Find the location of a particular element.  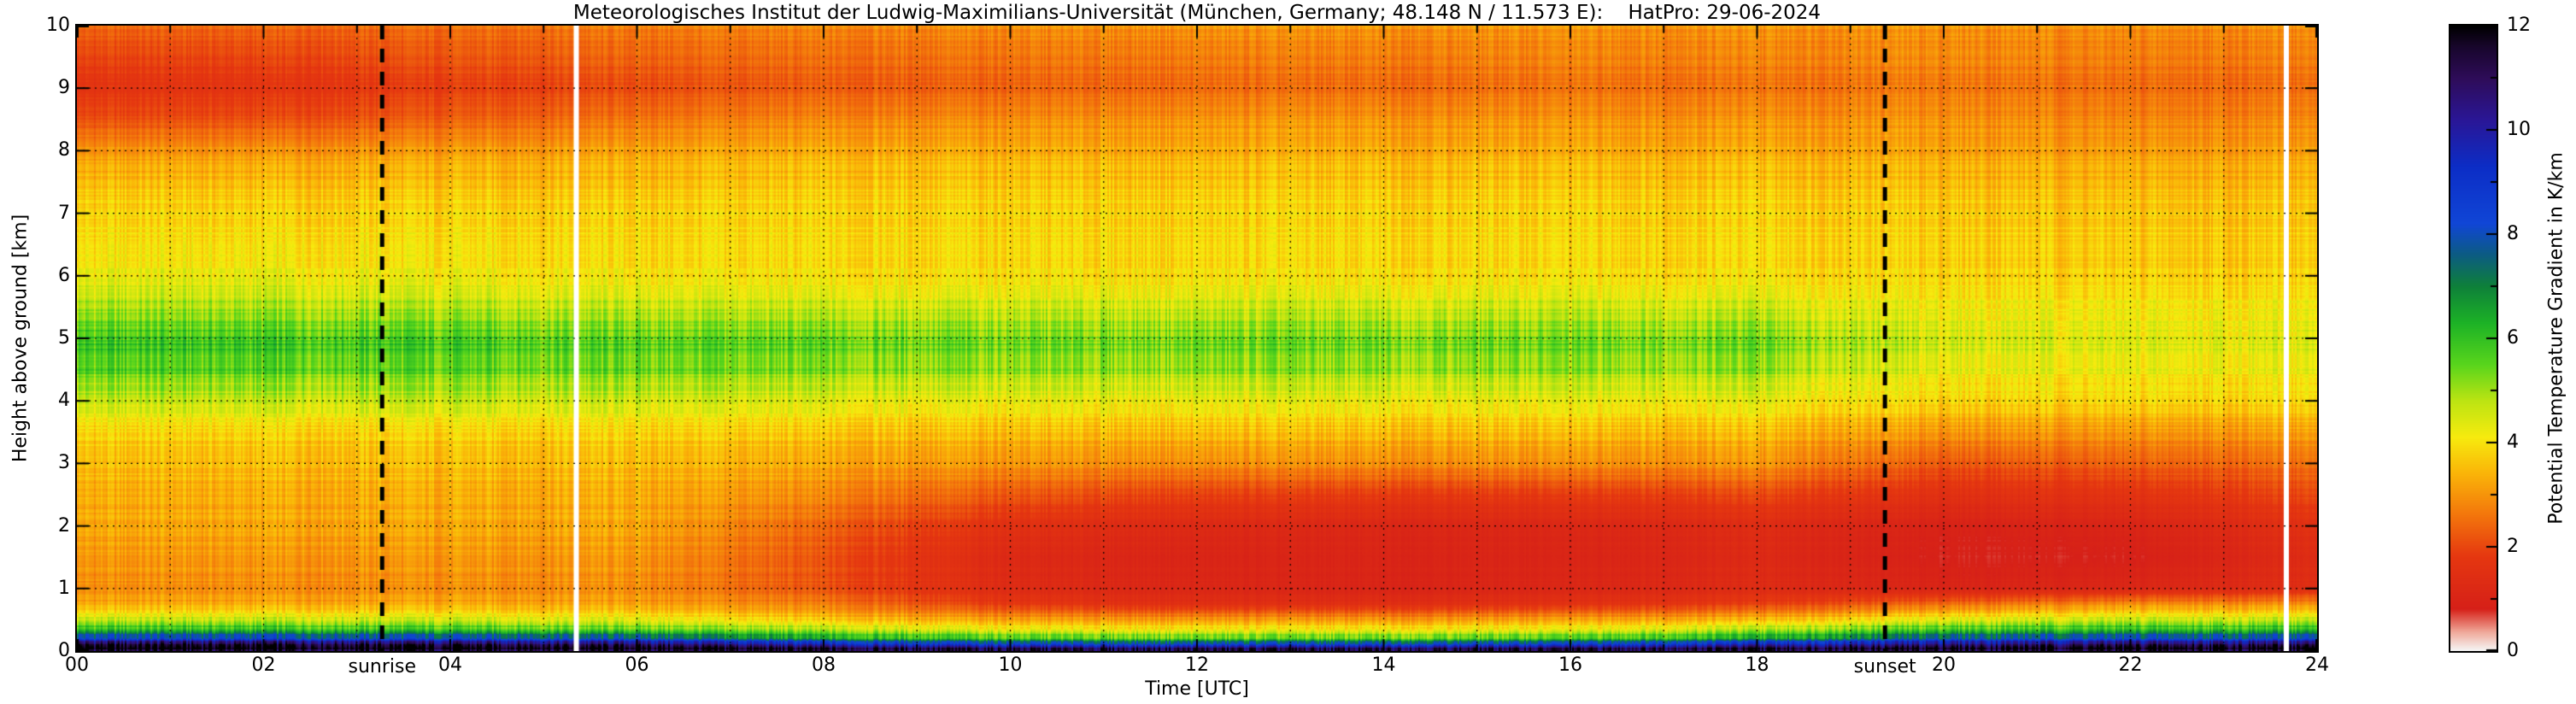

y-tick-label: 9 is located at coordinates (64, 88).